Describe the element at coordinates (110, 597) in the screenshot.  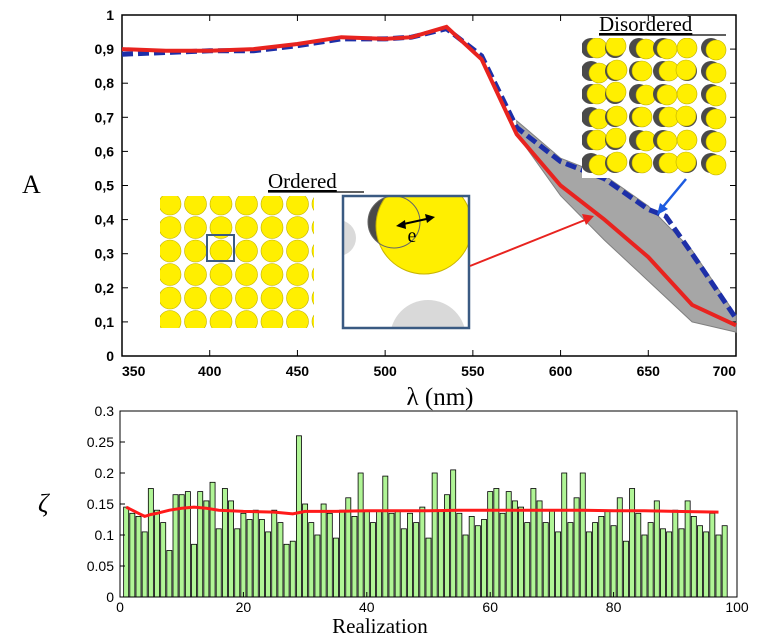
I see `bottom-y-tick-label: 0` at that location.